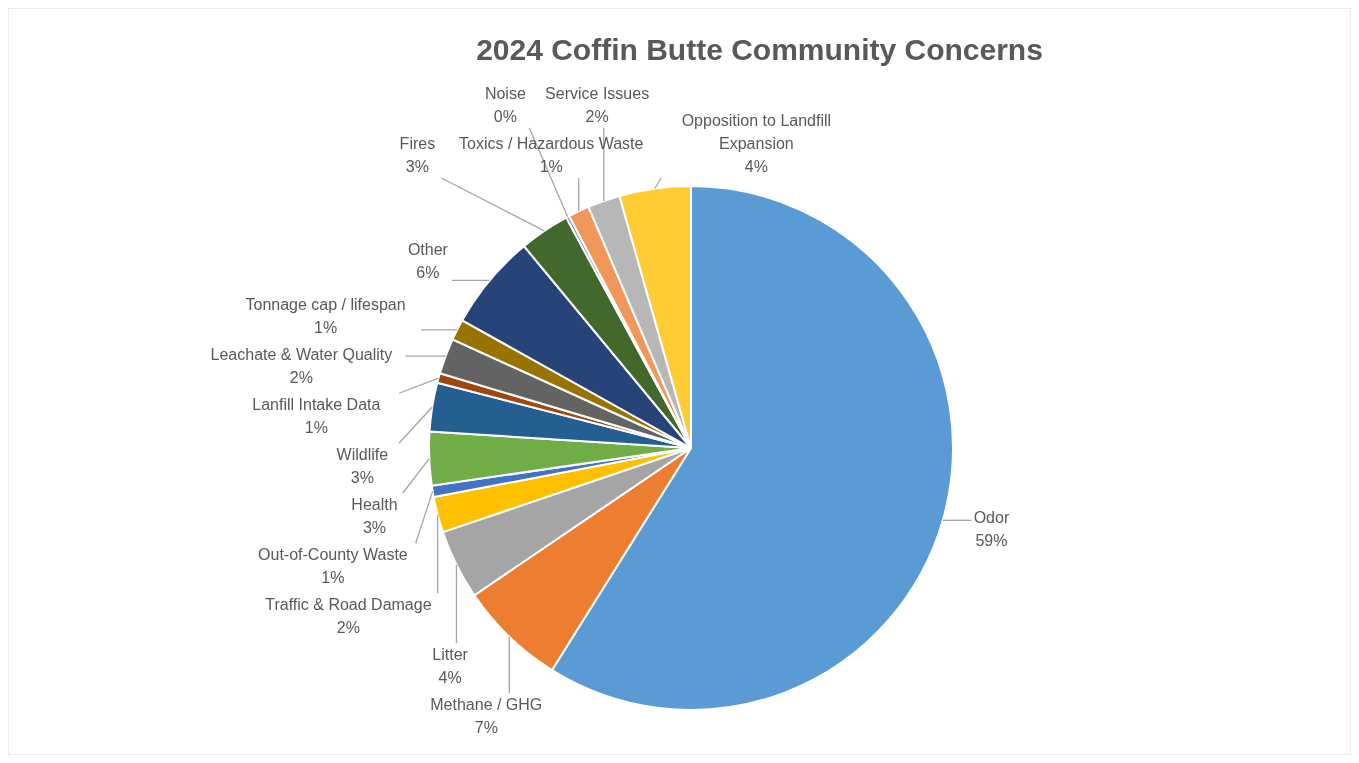 This screenshot has width=1359, height=763. I want to click on slice-label: Lanfill Intake Data, so click(316, 405).